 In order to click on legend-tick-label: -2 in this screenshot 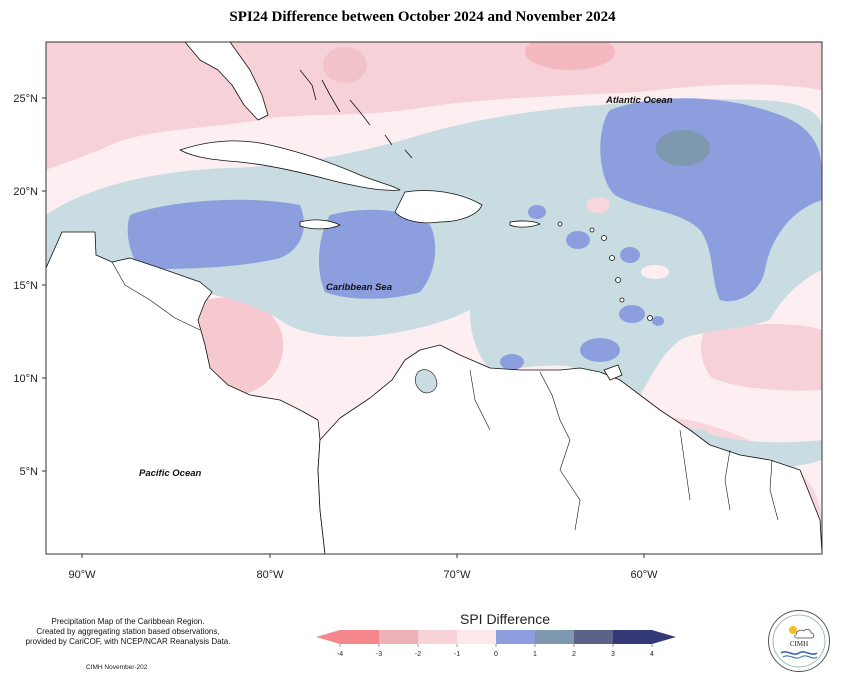, I will do `click(418, 654)`.